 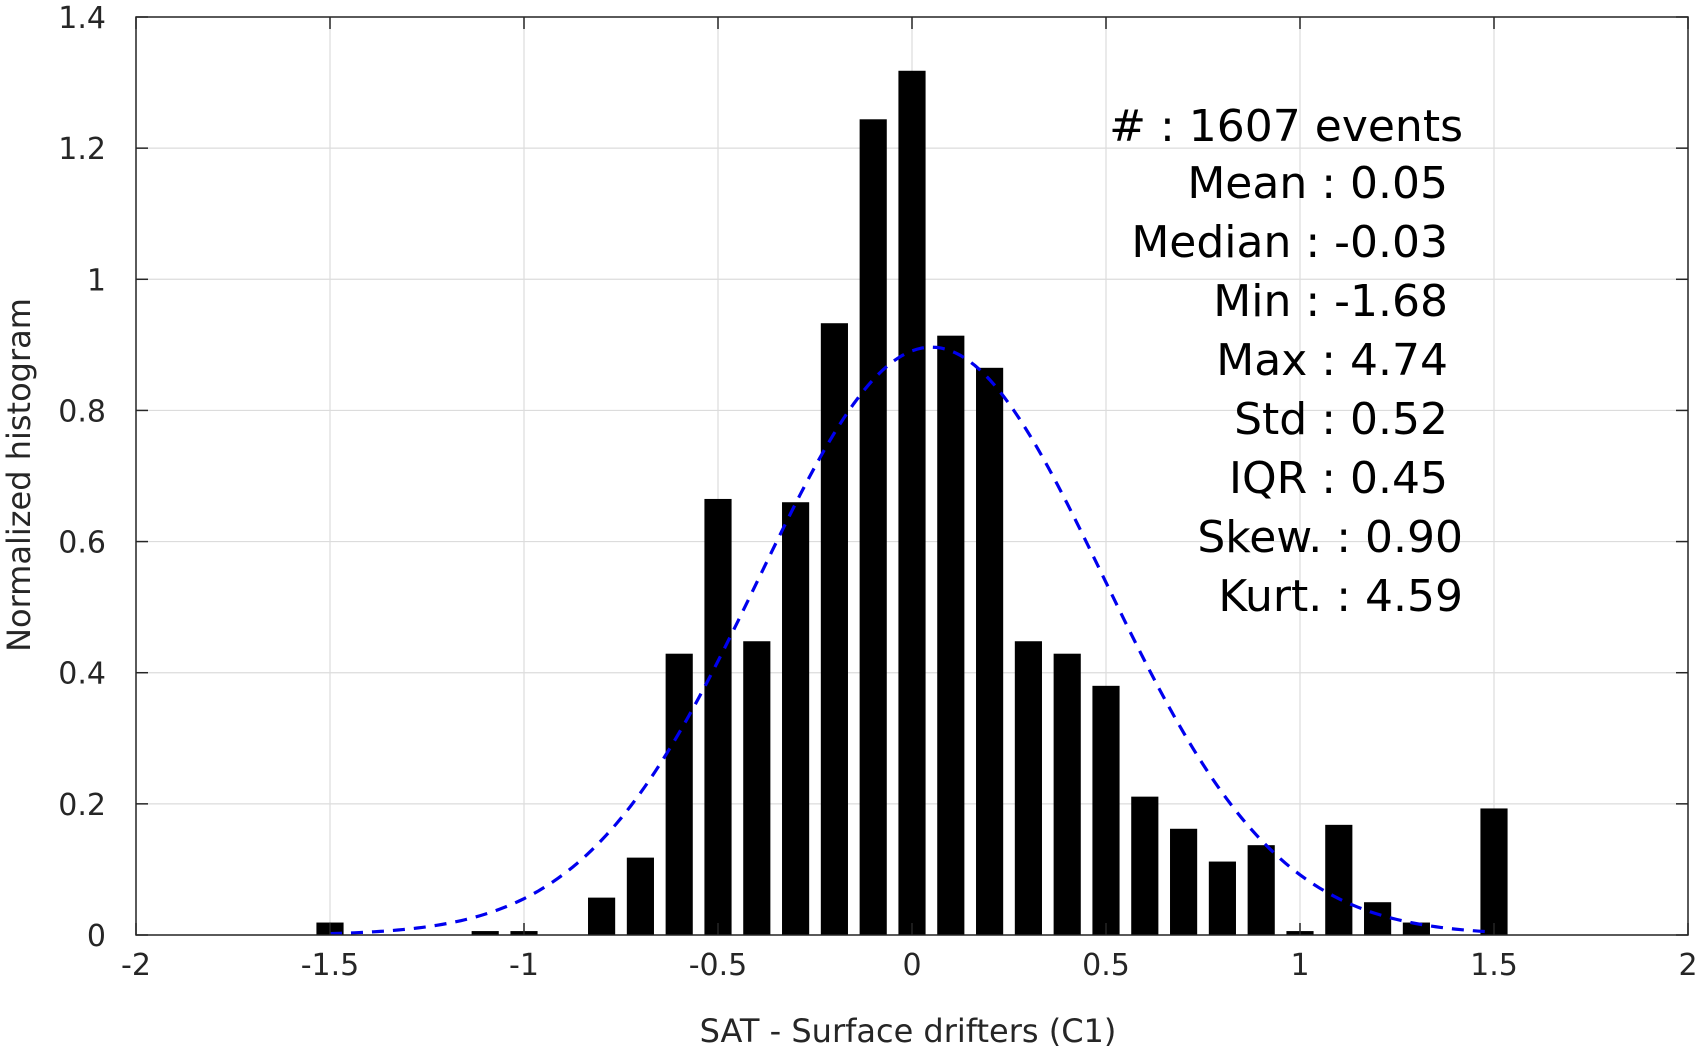 I want to click on x-axis-title: SAT - Surface drifters (C1), so click(x=908, y=1031).